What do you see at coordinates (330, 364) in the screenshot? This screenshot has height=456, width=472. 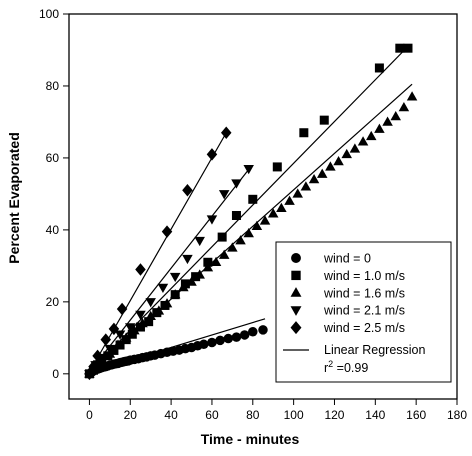 I see `legend-r2-exponent: 2` at bounding box center [330, 364].